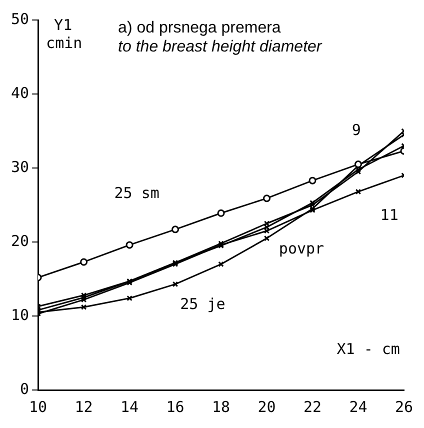  Describe the element at coordinates (358, 407) in the screenshot. I see `x-tick-label: 24` at that location.